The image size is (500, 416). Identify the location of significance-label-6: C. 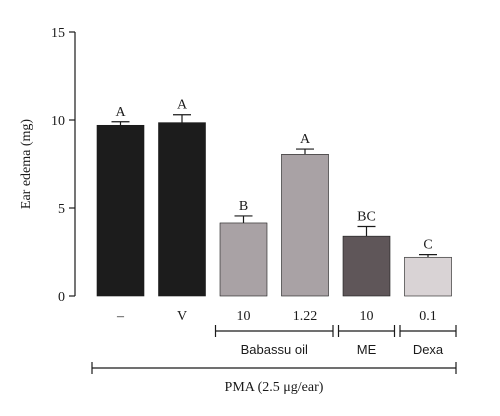
(427, 245).